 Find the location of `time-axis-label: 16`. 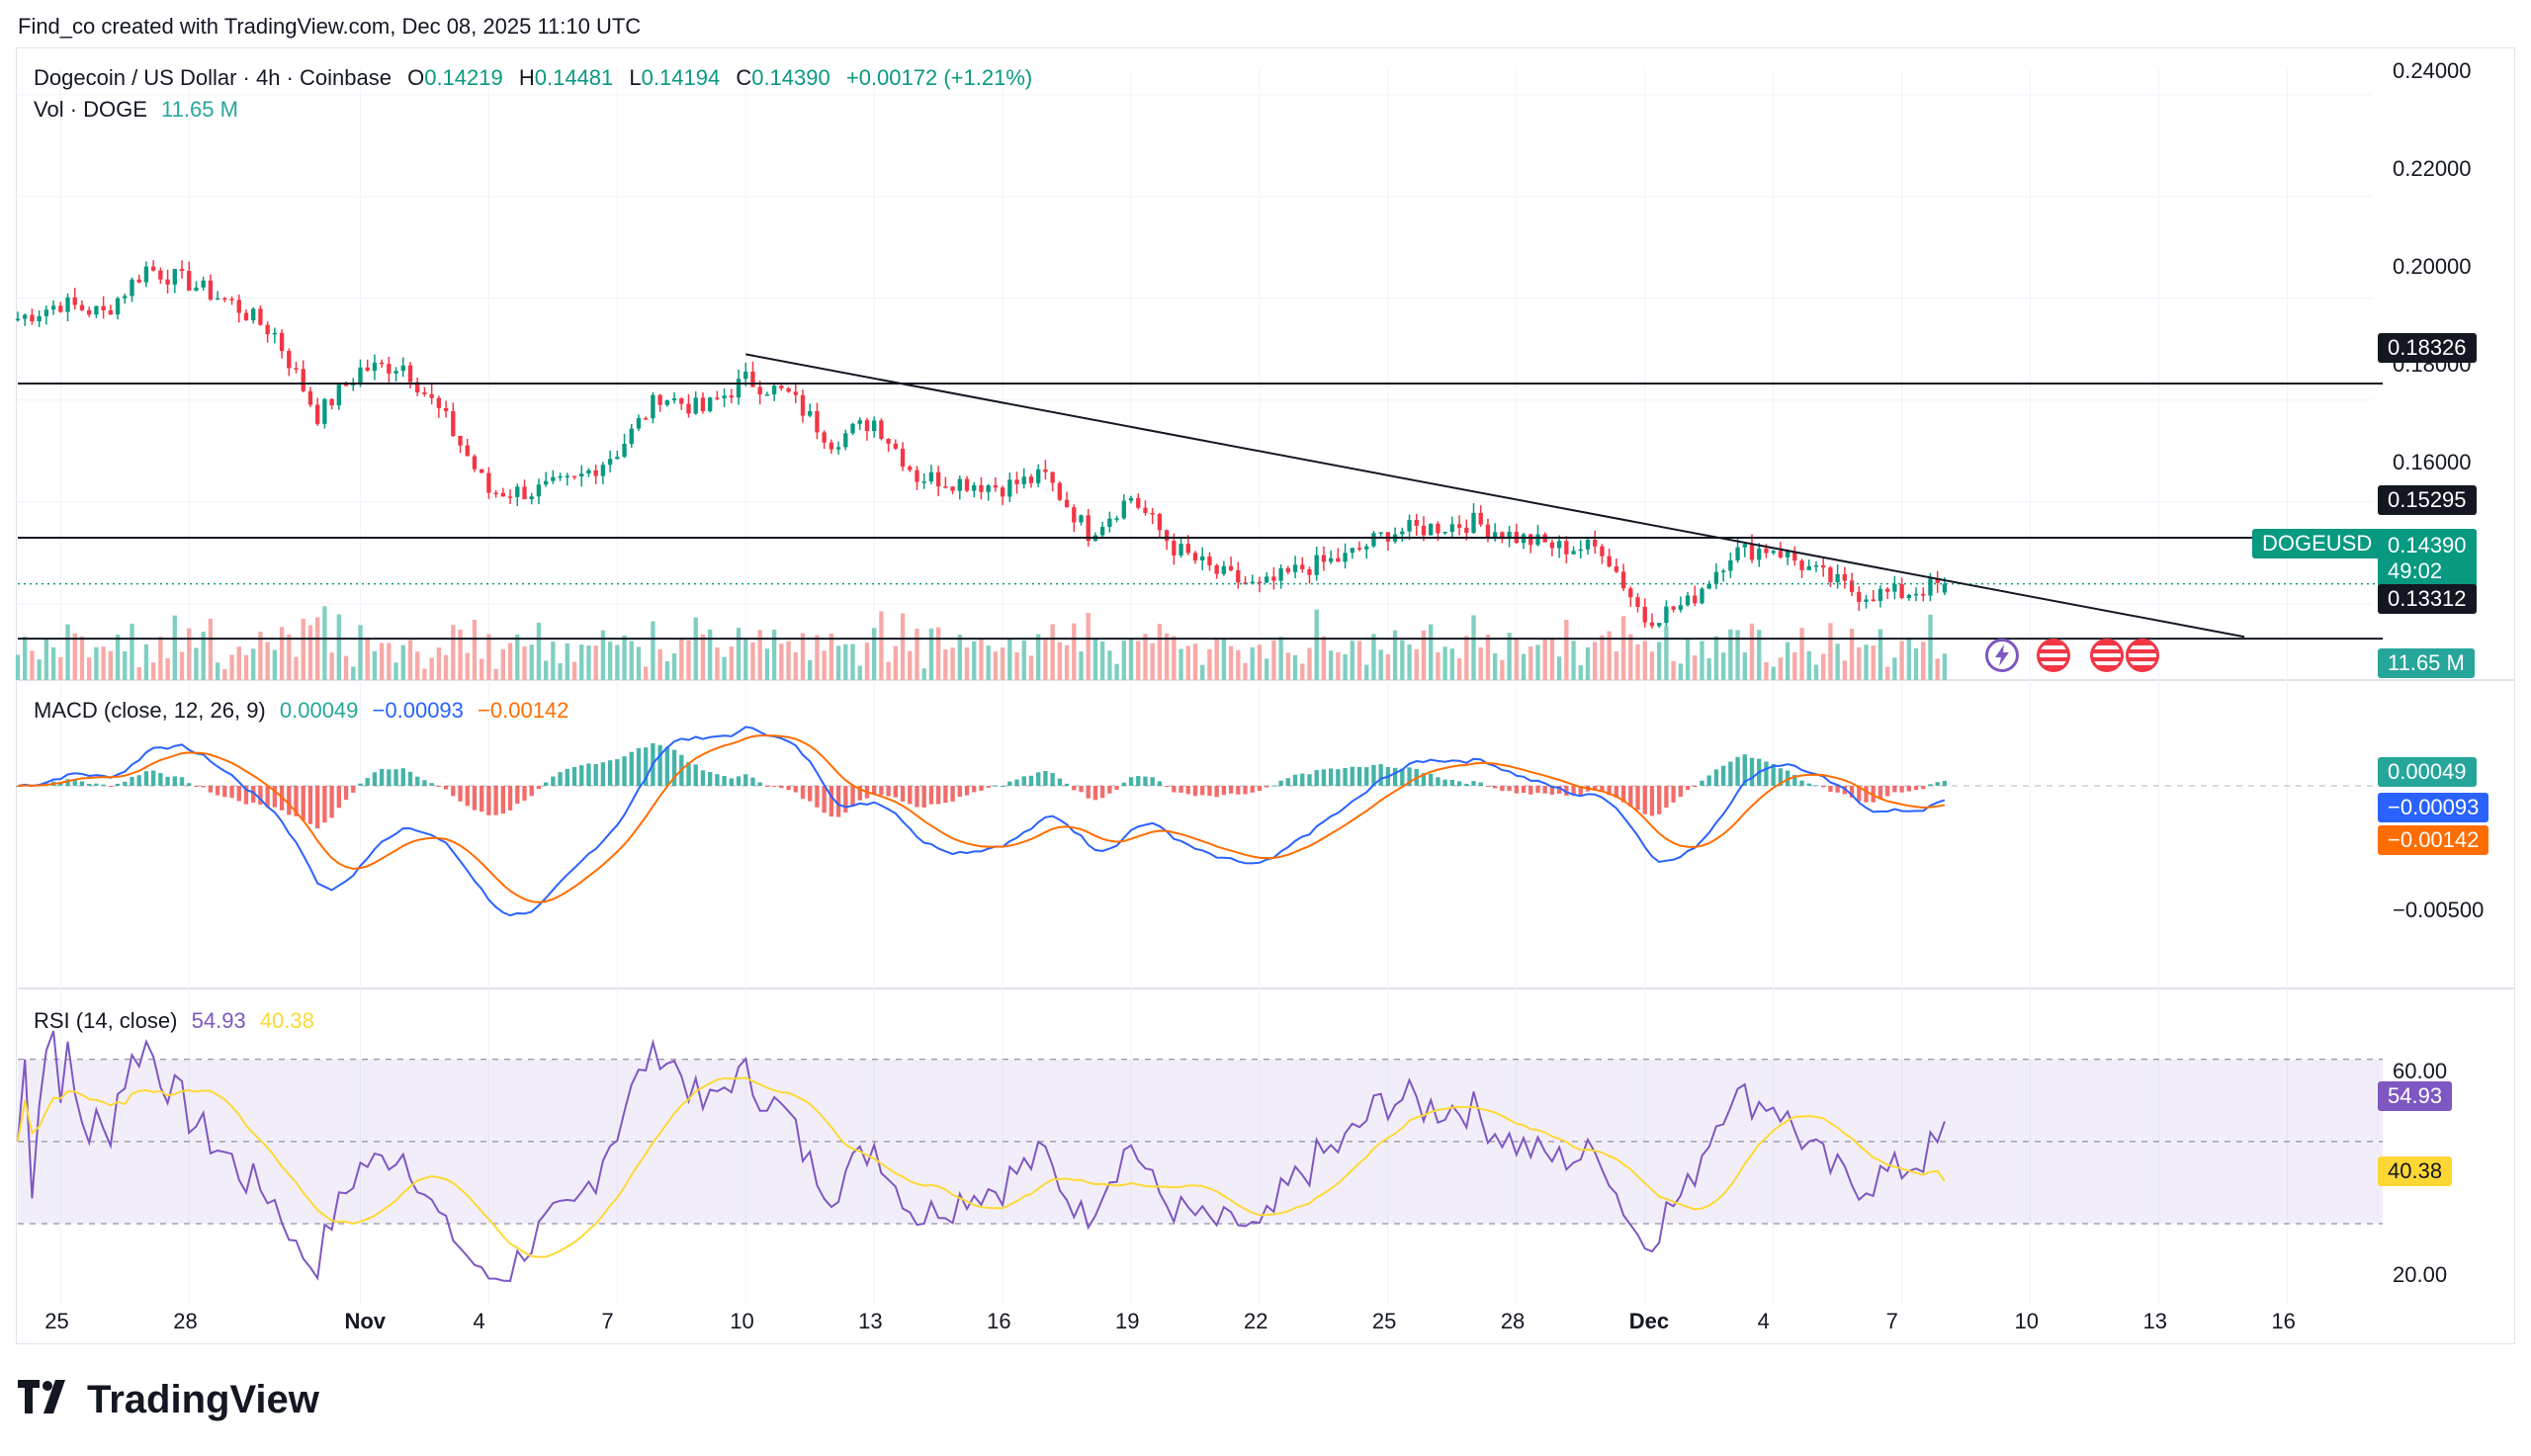

time-axis-label: 16 is located at coordinates (2283, 1321).